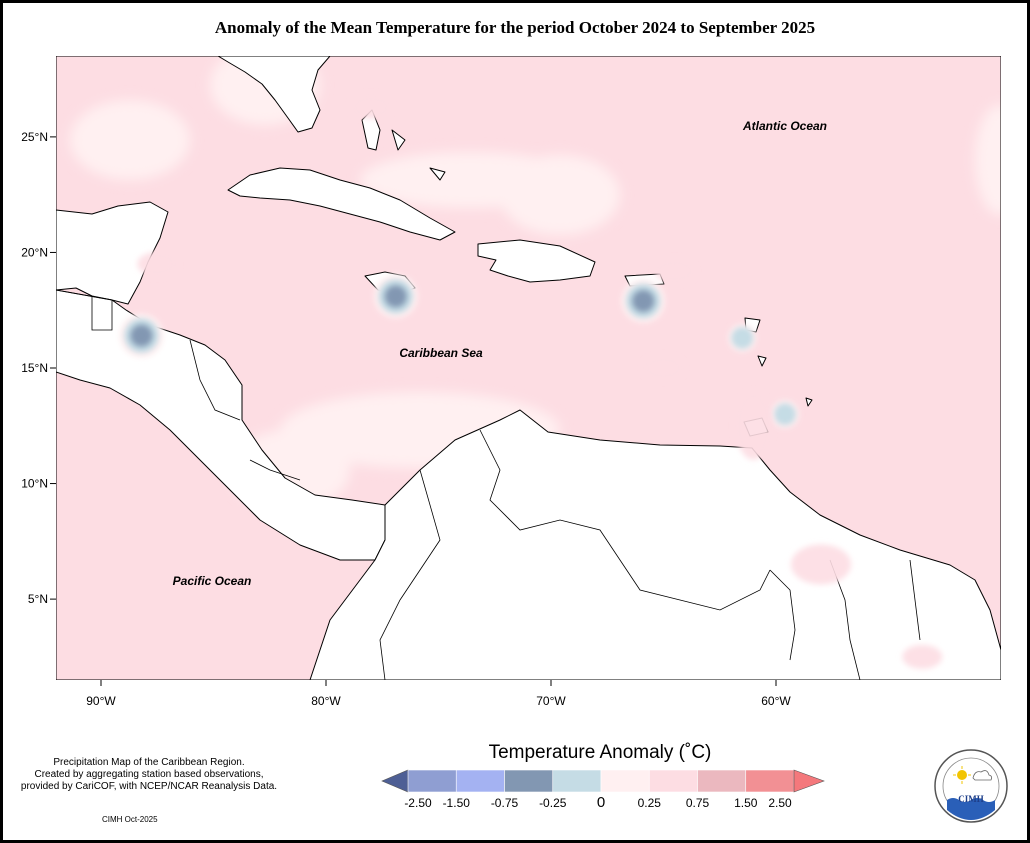  Describe the element at coordinates (742, 337) in the screenshot. I see `anomaly-guadeloupe-dominica` at that location.